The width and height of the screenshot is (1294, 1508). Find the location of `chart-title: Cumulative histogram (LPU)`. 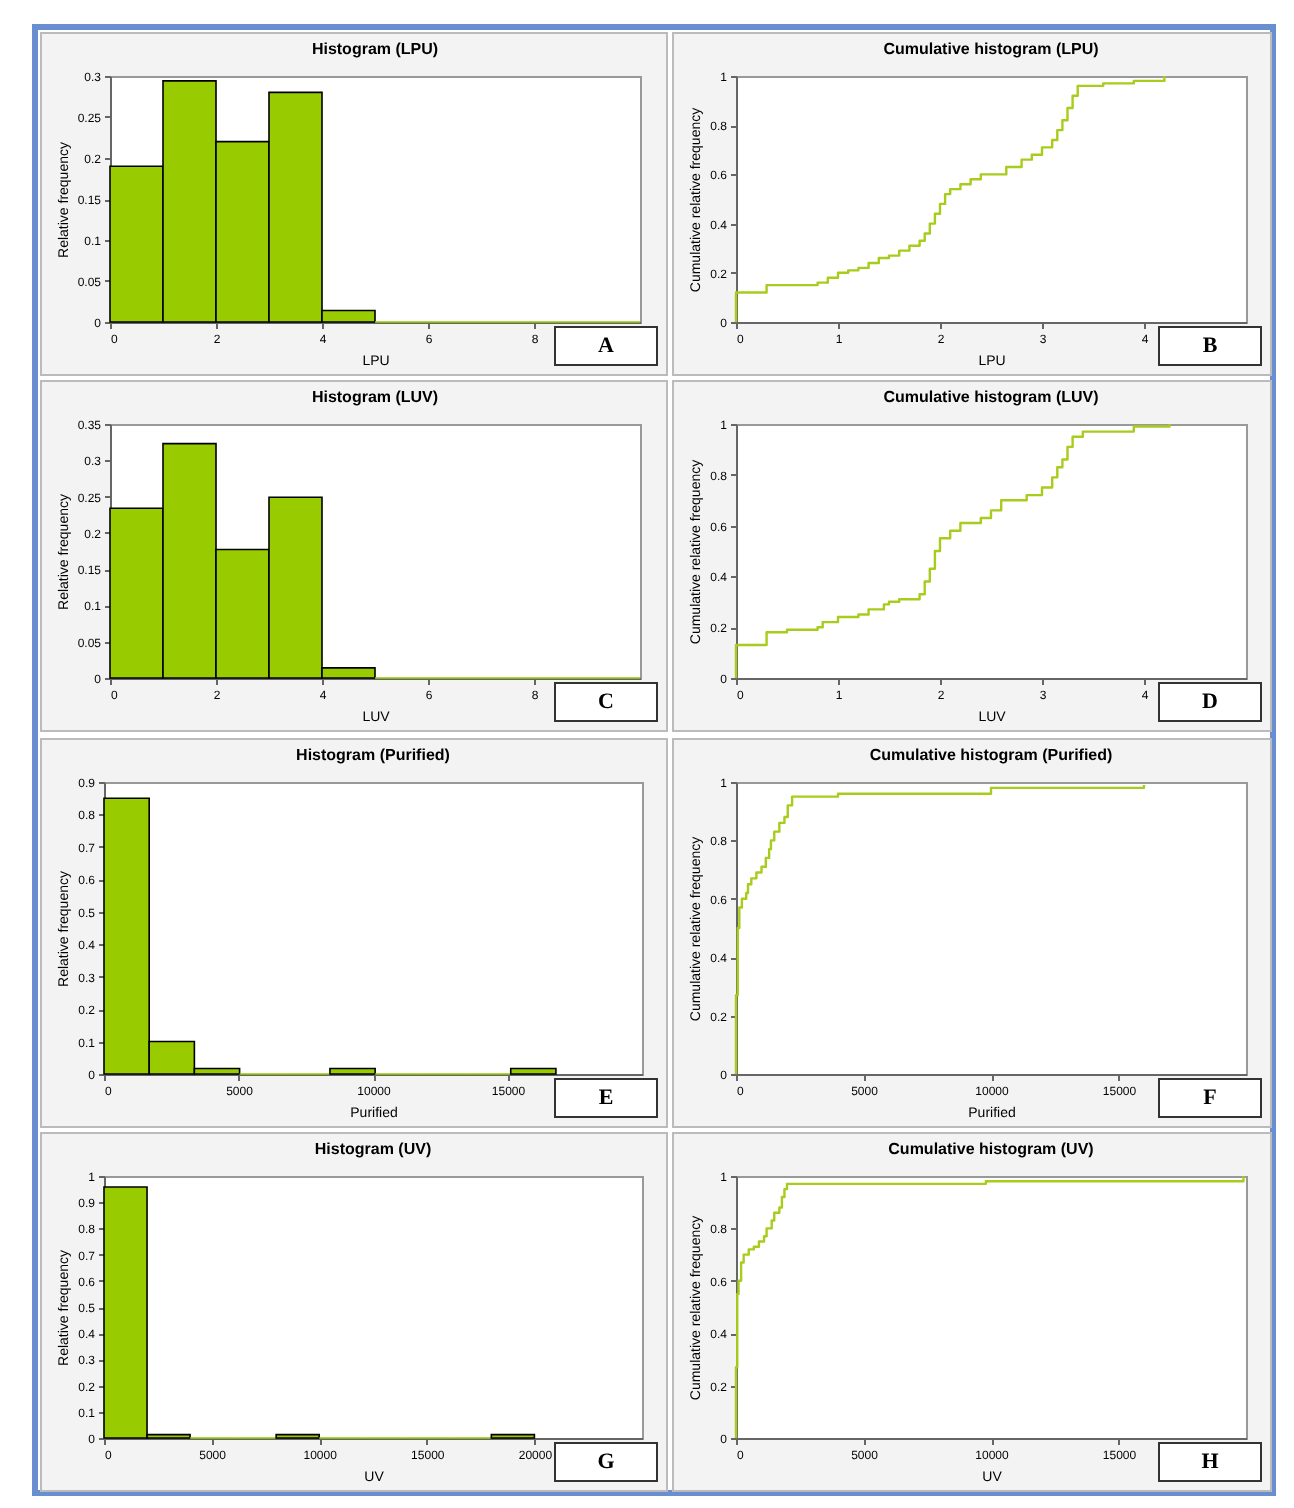

chart-title: Cumulative histogram (LPU) is located at coordinates (991, 49).